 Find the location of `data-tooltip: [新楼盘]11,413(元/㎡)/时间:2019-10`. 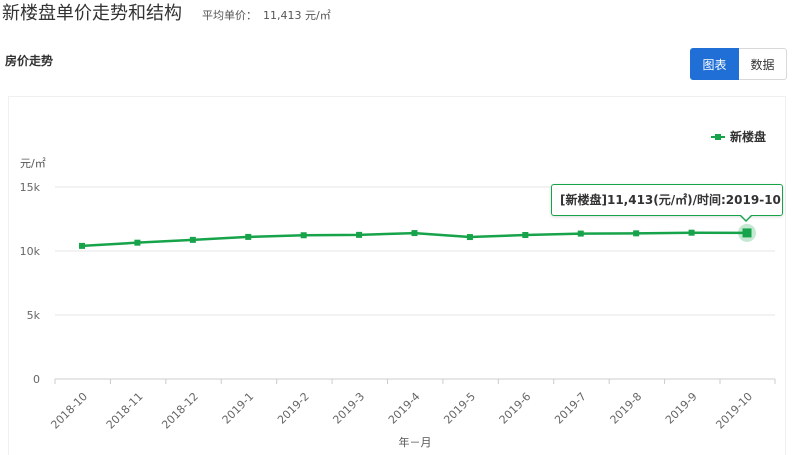

data-tooltip: [新楼盘]11,413(元/㎡)/时间:2019-10 is located at coordinates (667, 200).